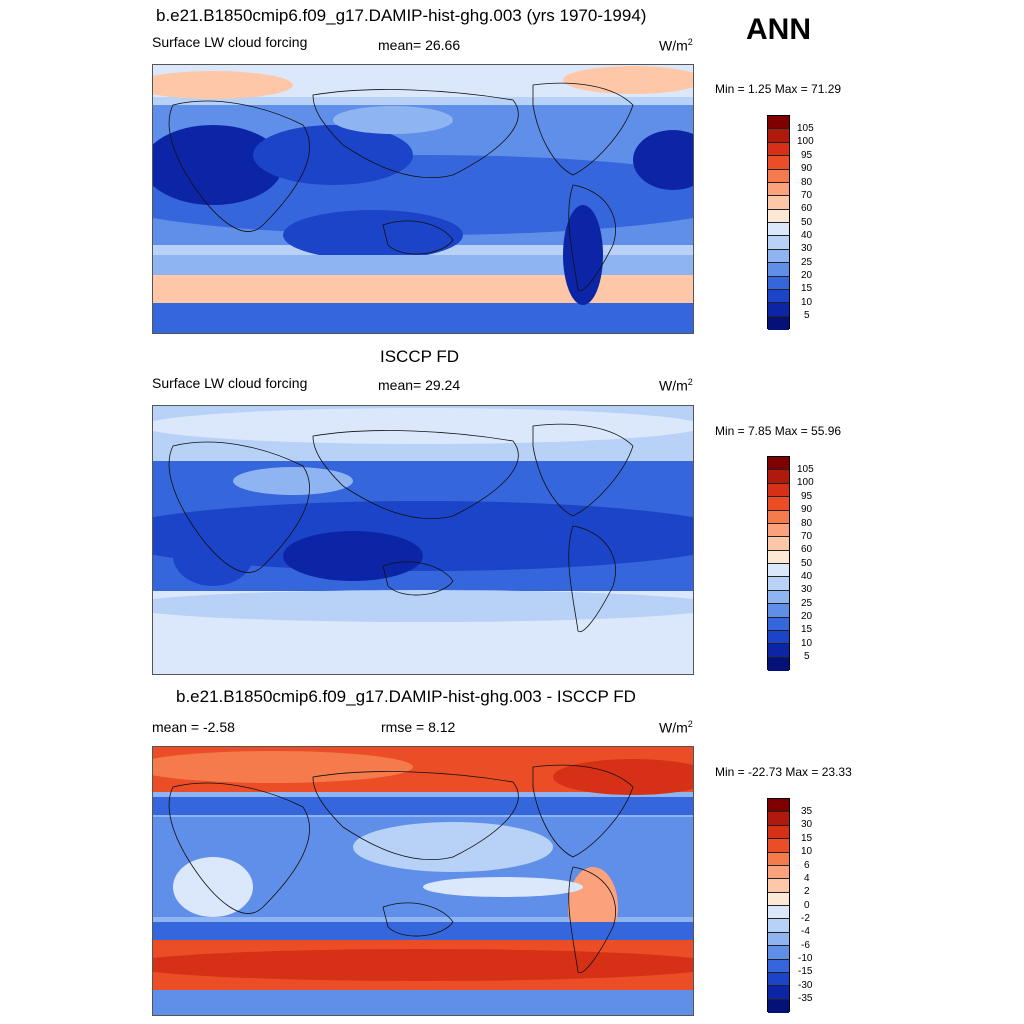  Describe the element at coordinates (778, 563) in the screenshot. I see `panel2-colorbar` at that location.